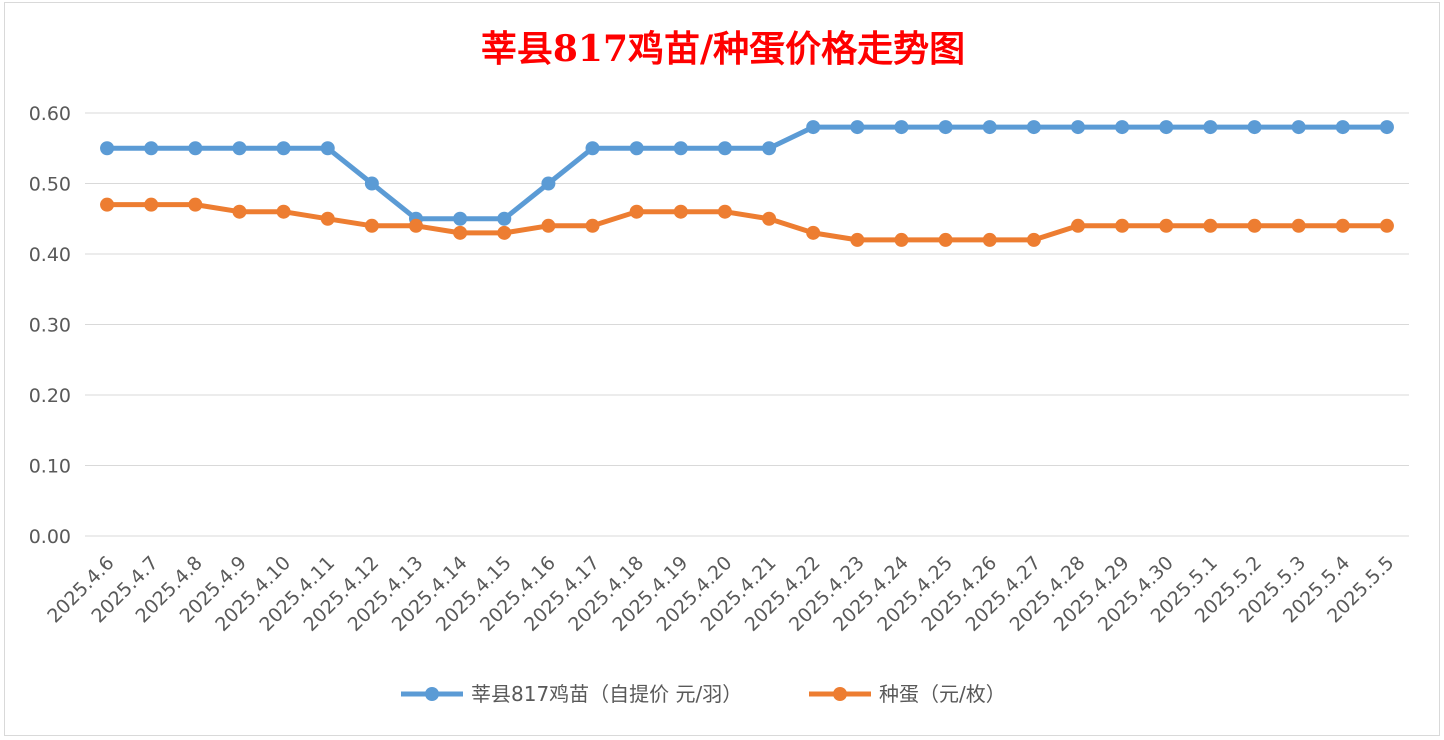 The height and width of the screenshot is (740, 1444). What do you see at coordinates (50, 396) in the screenshot?
I see `y-tick-label: 0.20` at bounding box center [50, 396].